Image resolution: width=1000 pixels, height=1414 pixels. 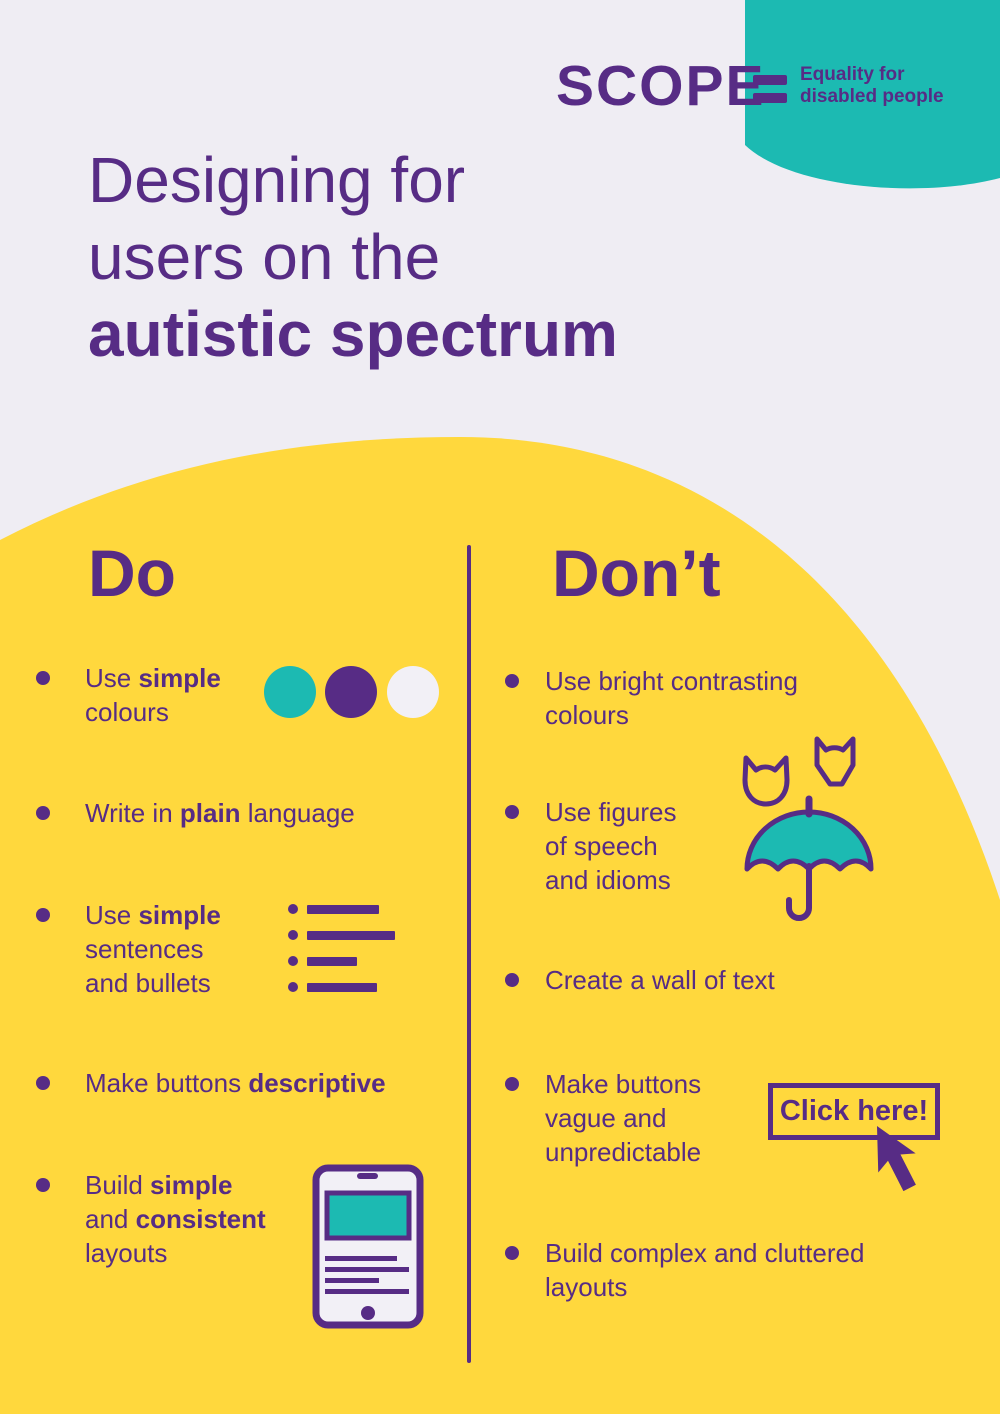 I want to click on list-item-use-figures-of-speech-and-idioms: Use figures of speech and idioms, so click(x=591, y=846).